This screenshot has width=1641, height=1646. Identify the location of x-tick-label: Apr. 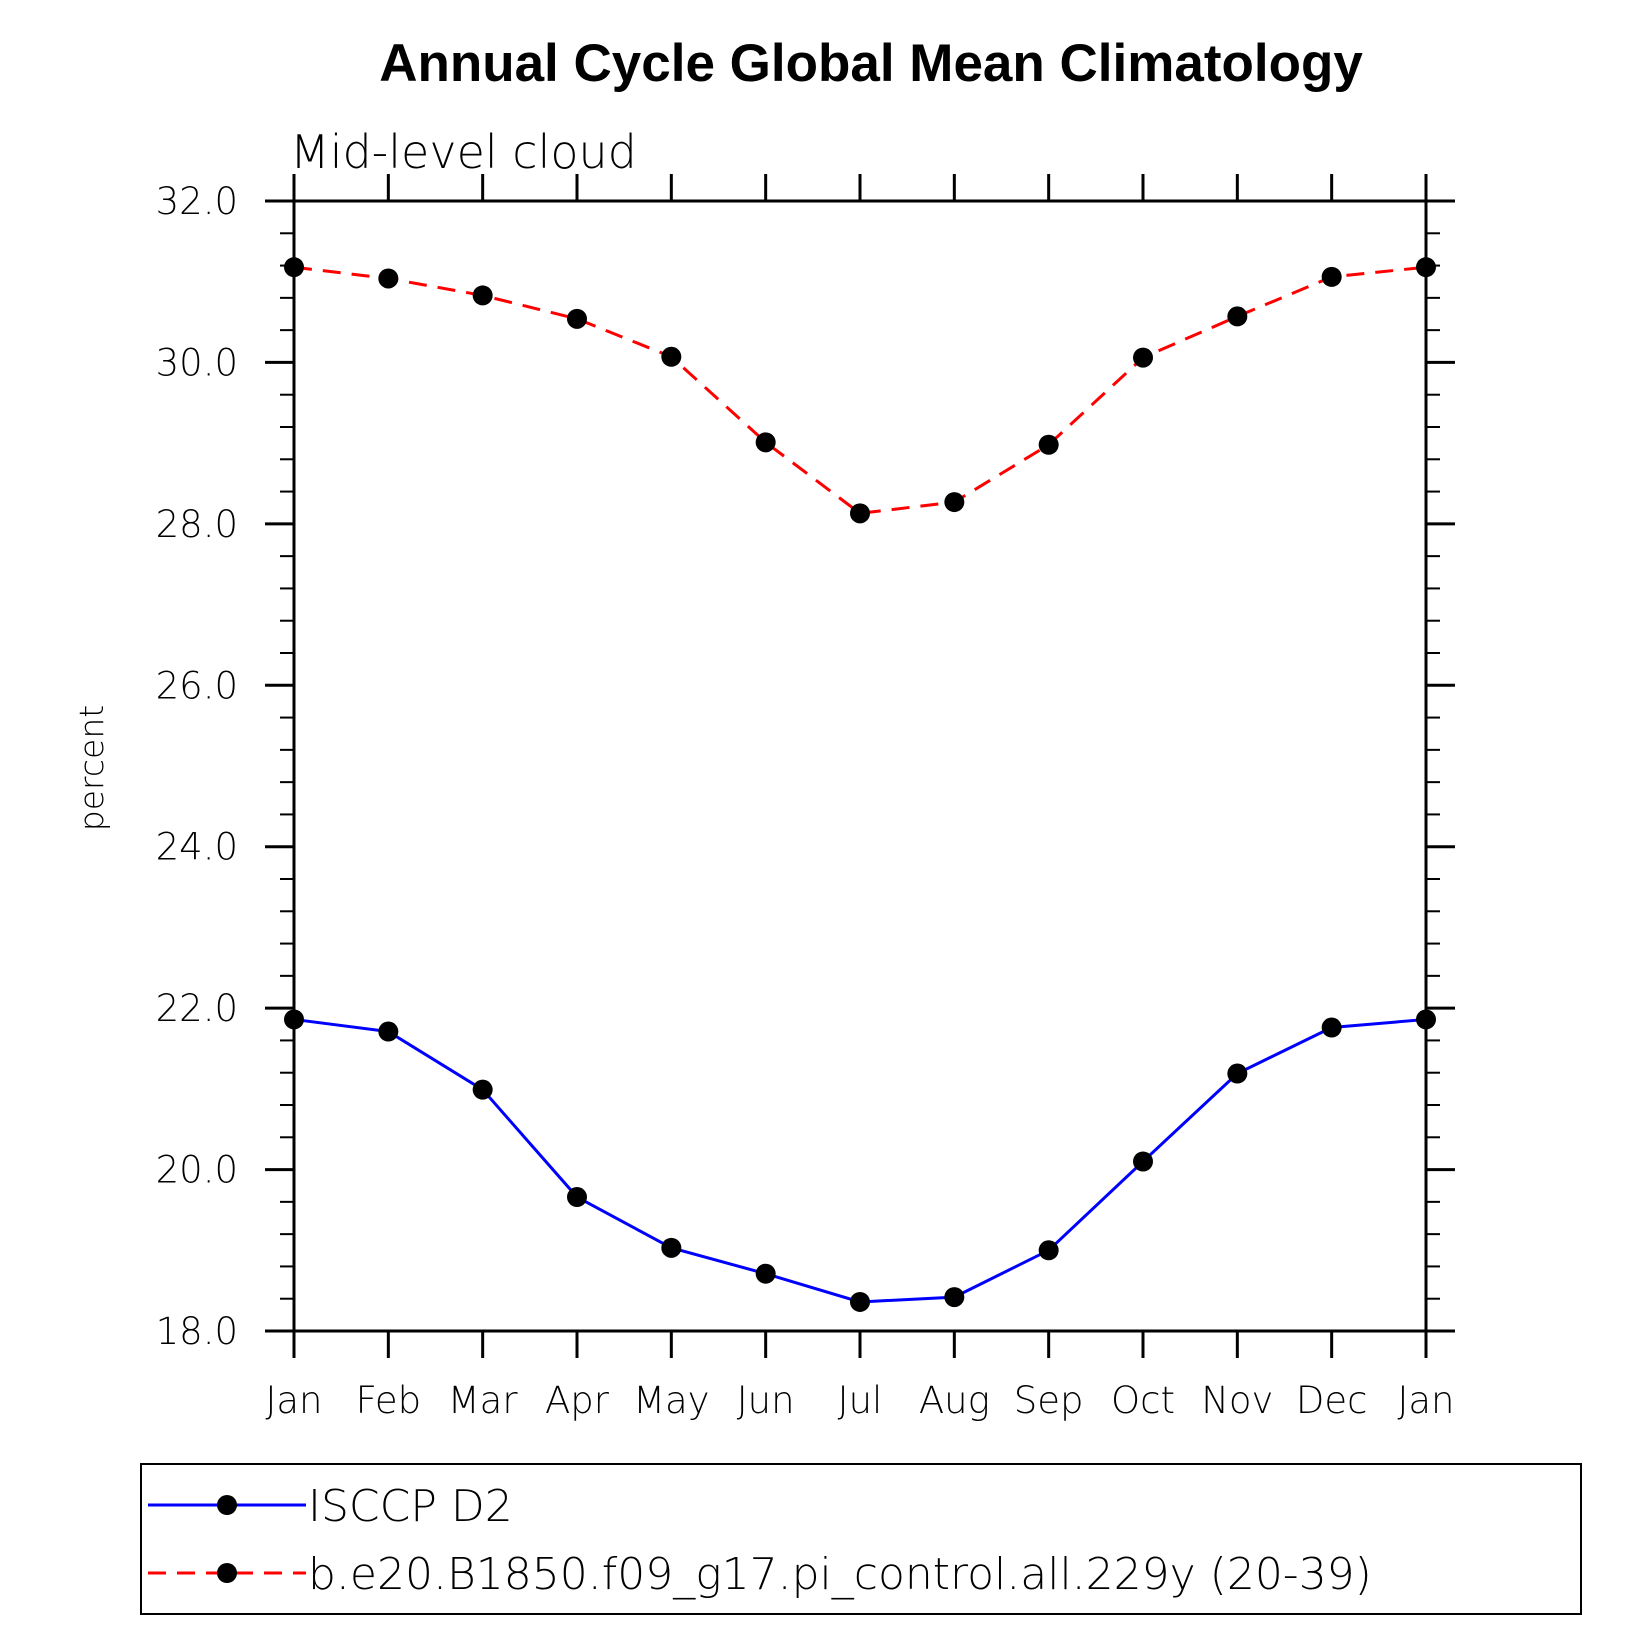
(577, 1400).